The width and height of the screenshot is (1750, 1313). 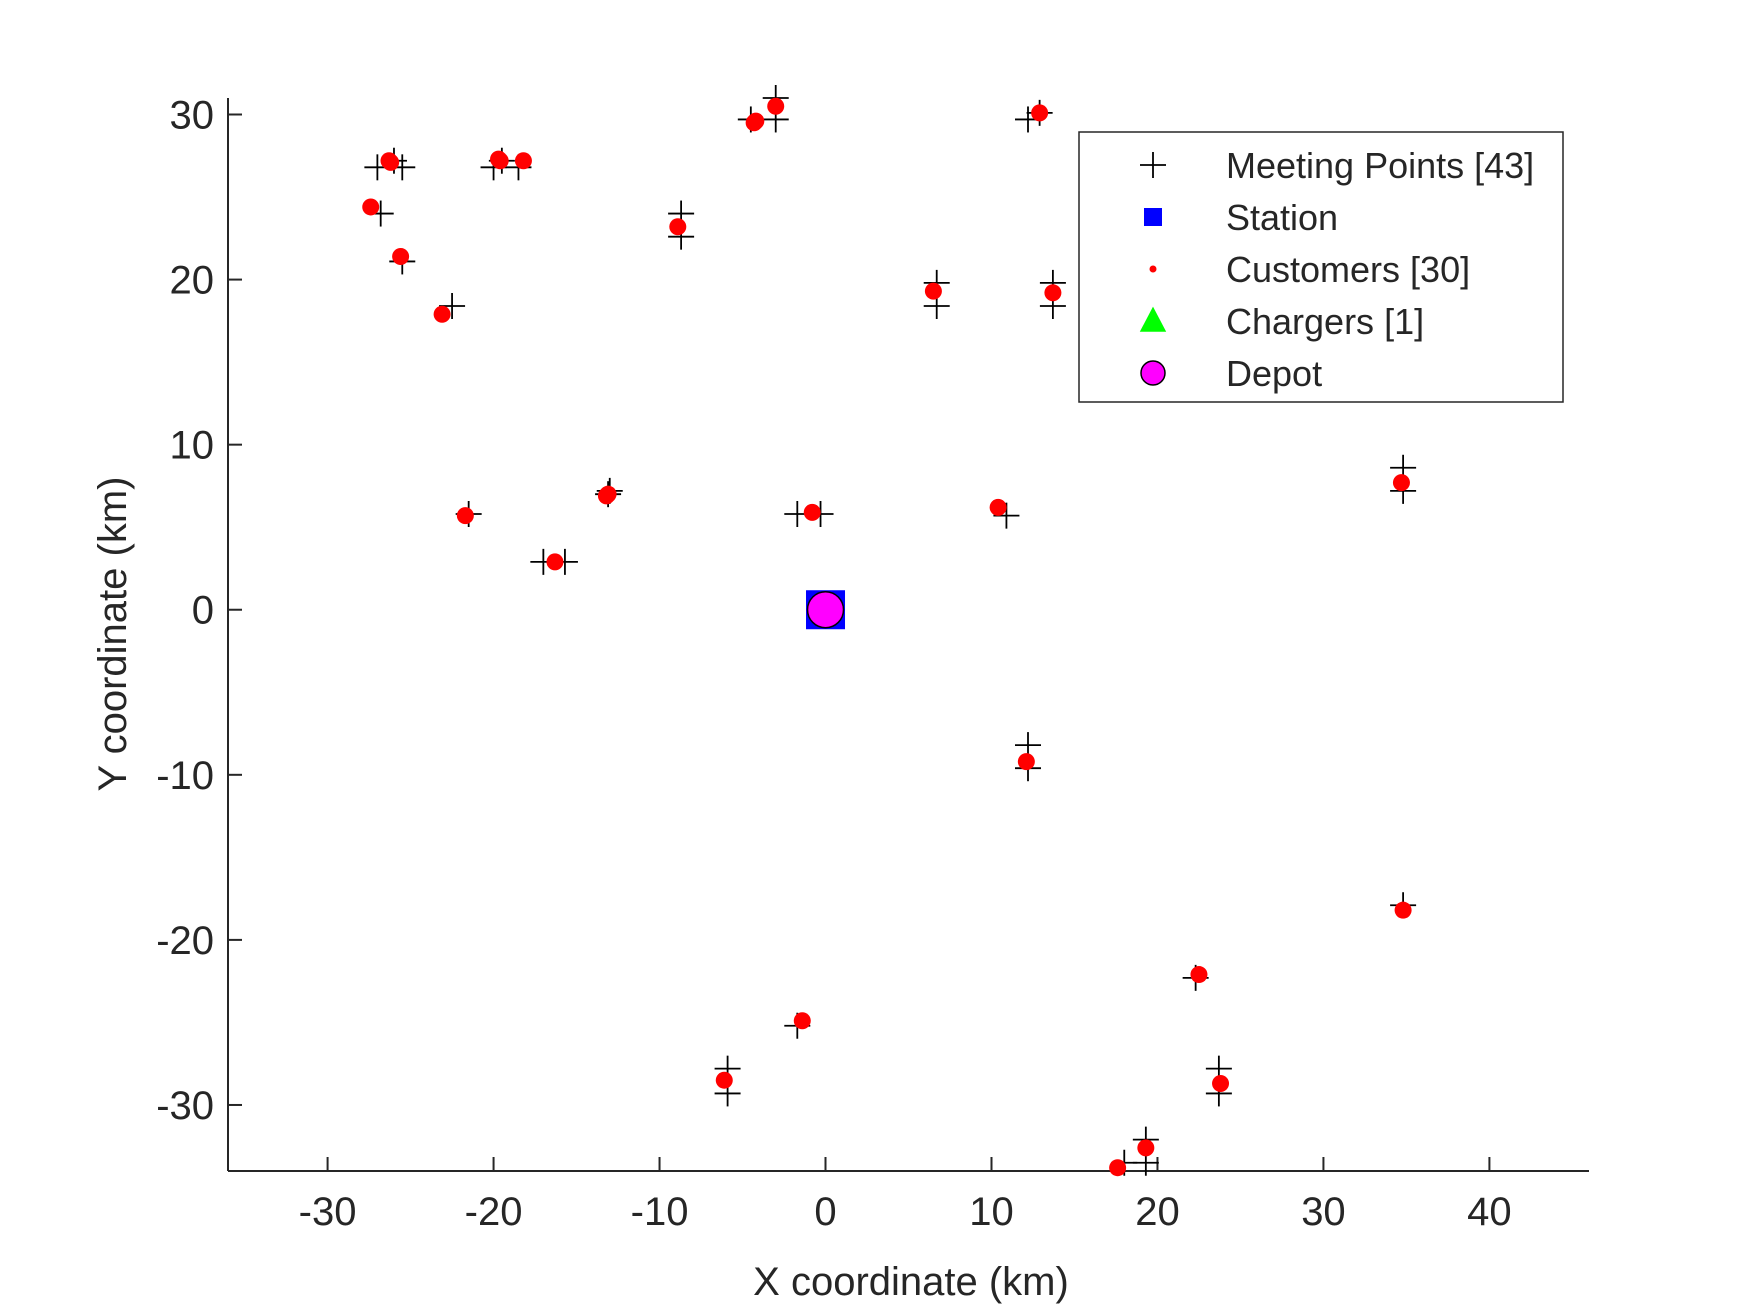 I want to click on legend-box, so click(x=1321, y=267).